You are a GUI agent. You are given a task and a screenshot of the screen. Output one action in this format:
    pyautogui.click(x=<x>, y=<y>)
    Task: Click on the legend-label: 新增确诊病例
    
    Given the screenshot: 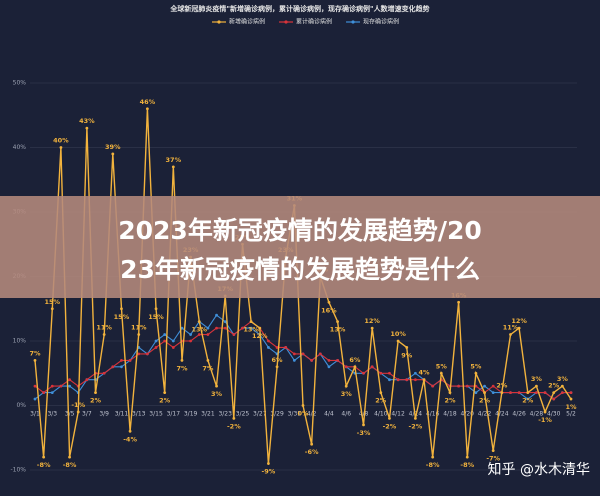 What is the action you would take?
    pyautogui.click(x=247, y=22)
    